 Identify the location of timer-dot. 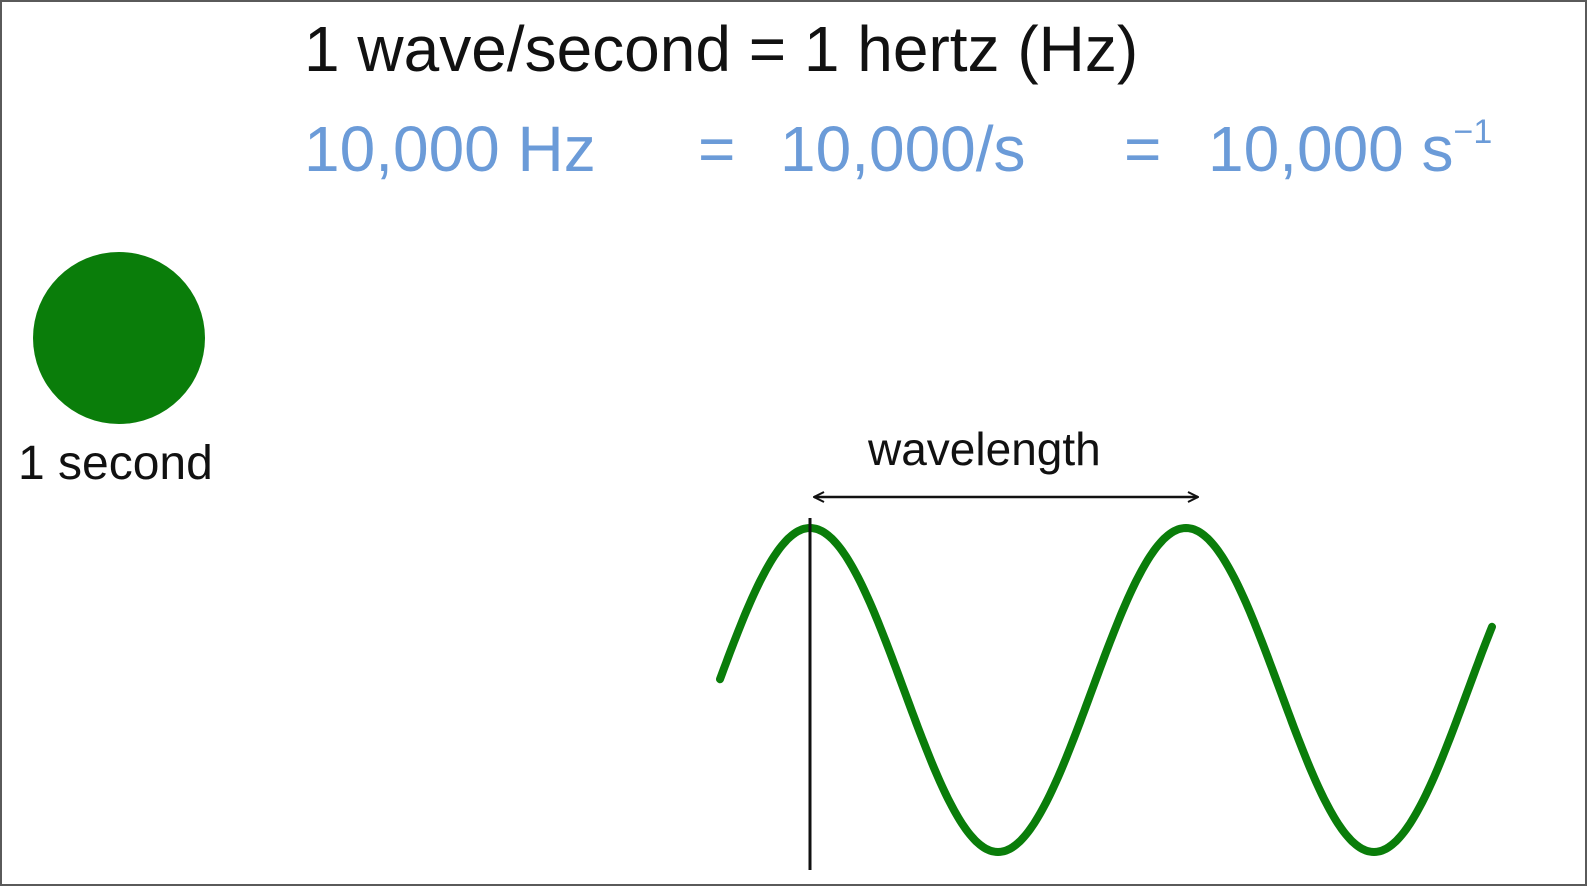
(119, 338).